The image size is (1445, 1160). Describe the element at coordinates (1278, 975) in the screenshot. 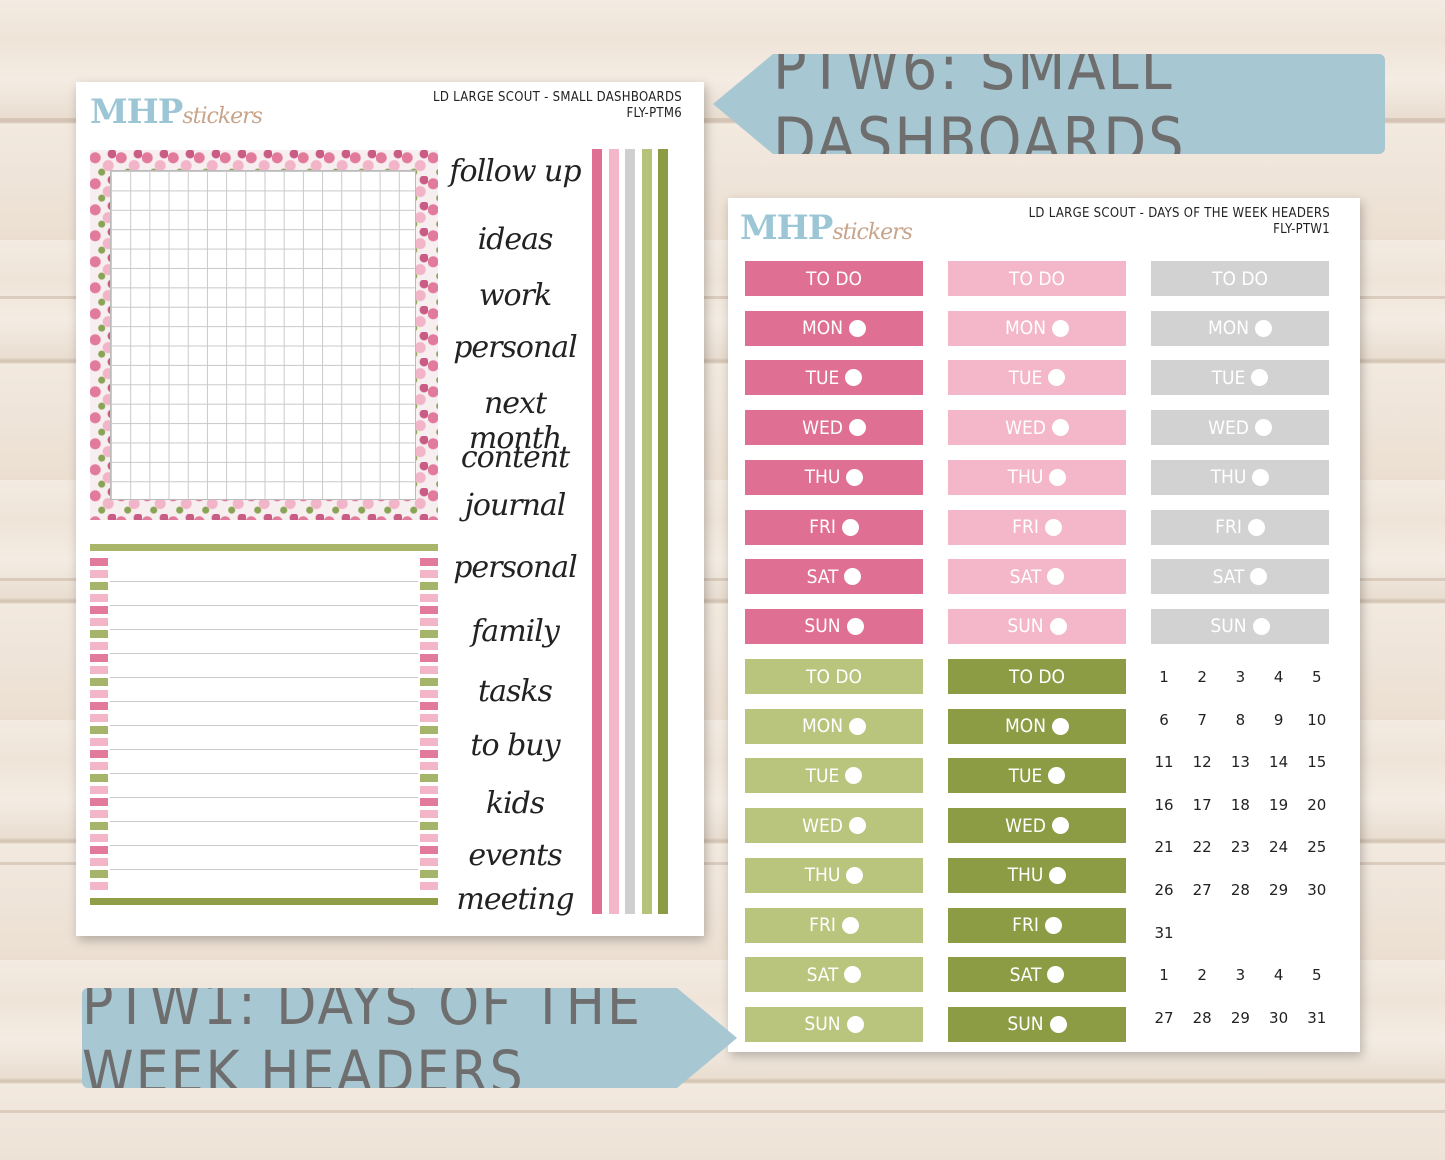

I see `date-number-sticker: 4` at that location.